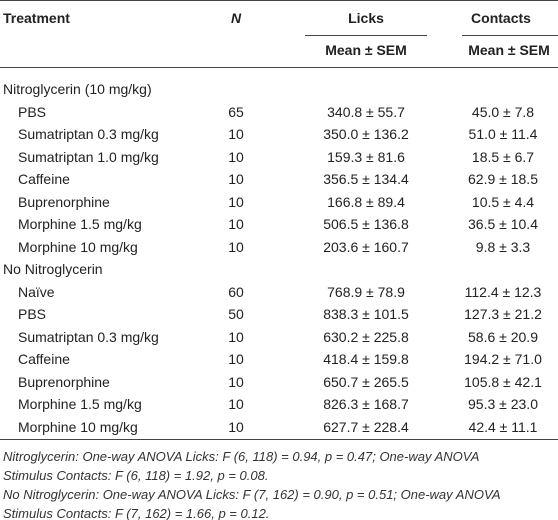 The image size is (558, 520). I want to click on n-cell: 50, so click(236, 314).